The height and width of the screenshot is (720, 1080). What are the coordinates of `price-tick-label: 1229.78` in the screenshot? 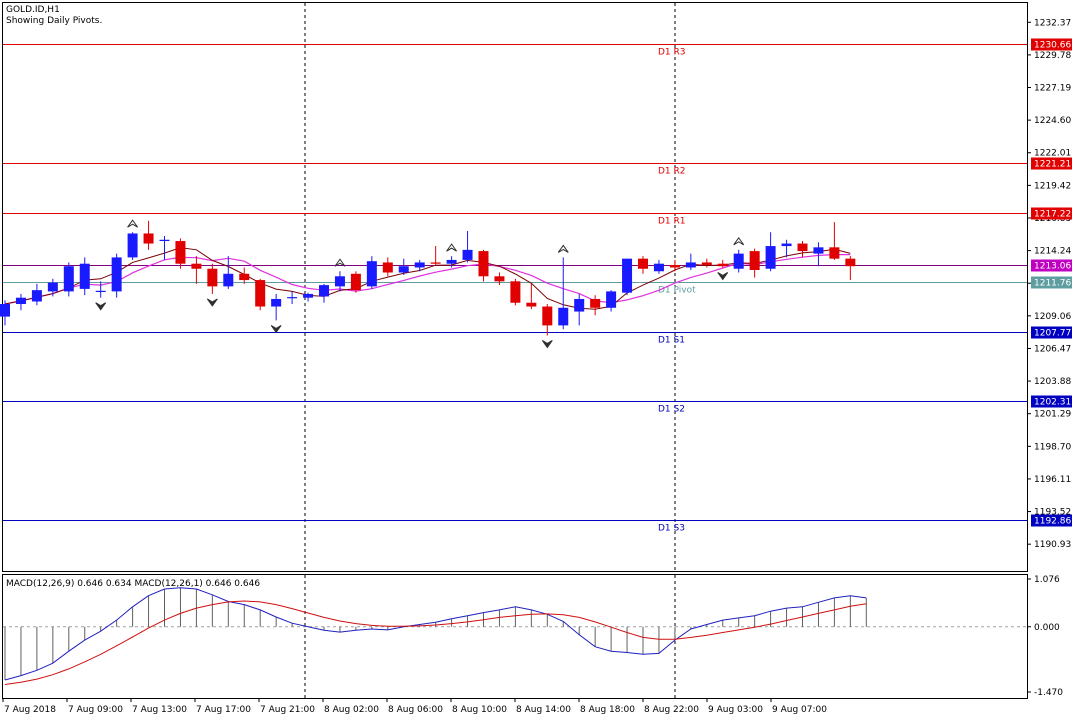 It's located at (1052, 56).